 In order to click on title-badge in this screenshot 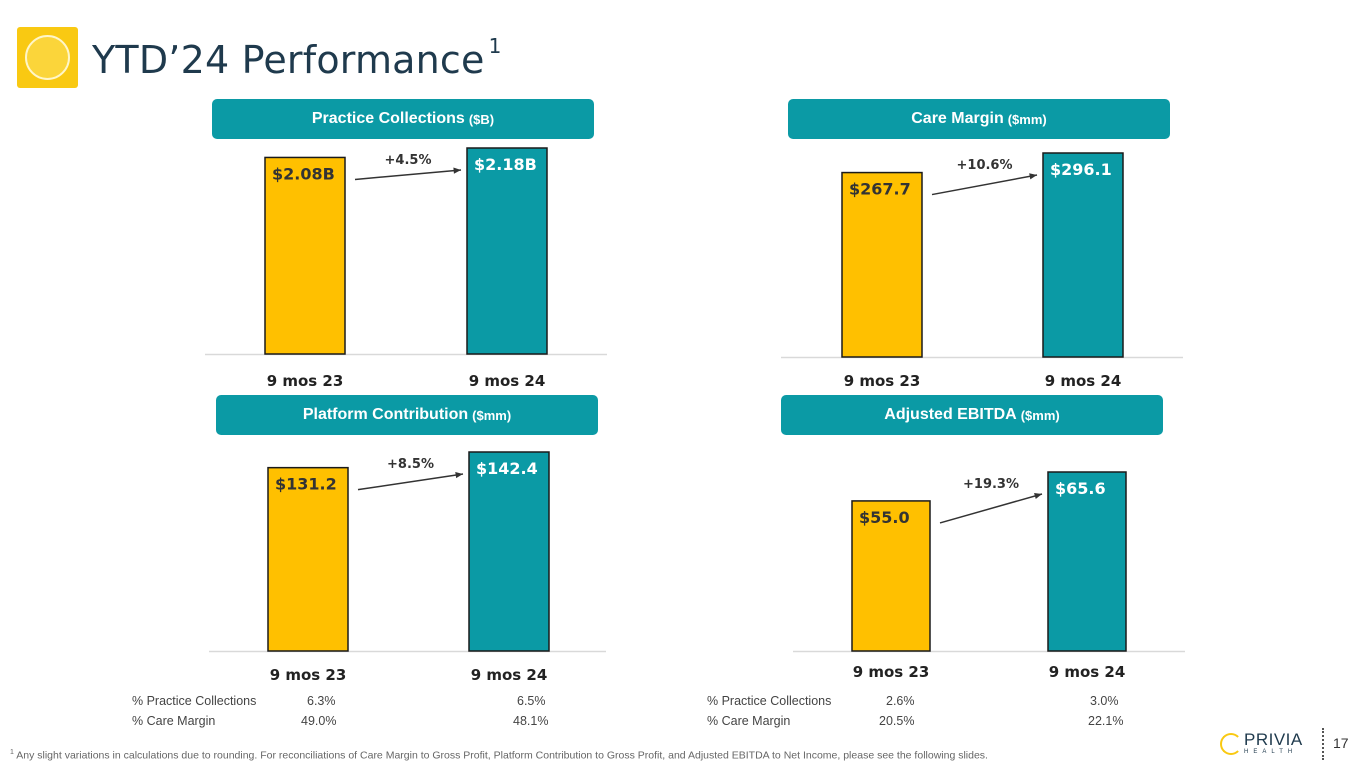, I will do `click(47, 57)`.